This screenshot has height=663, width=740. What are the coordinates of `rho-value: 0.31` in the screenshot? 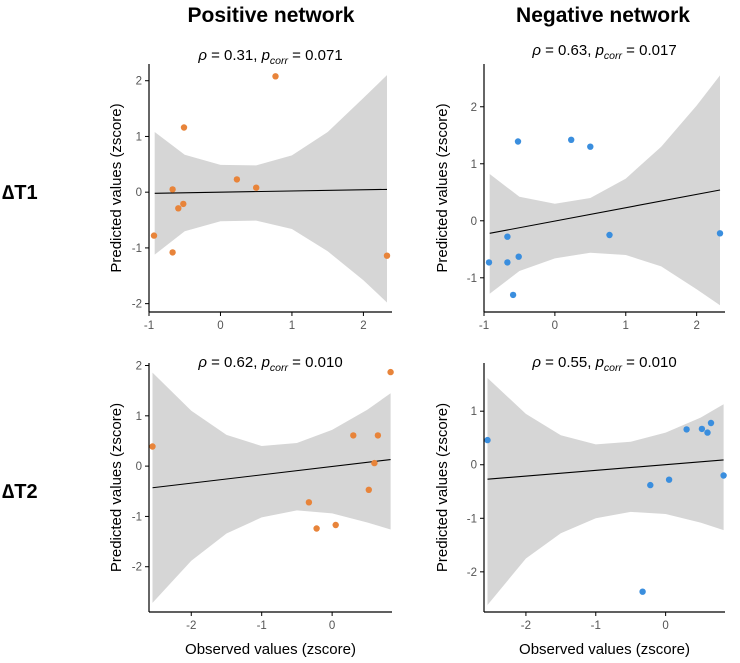 It's located at (238, 55).